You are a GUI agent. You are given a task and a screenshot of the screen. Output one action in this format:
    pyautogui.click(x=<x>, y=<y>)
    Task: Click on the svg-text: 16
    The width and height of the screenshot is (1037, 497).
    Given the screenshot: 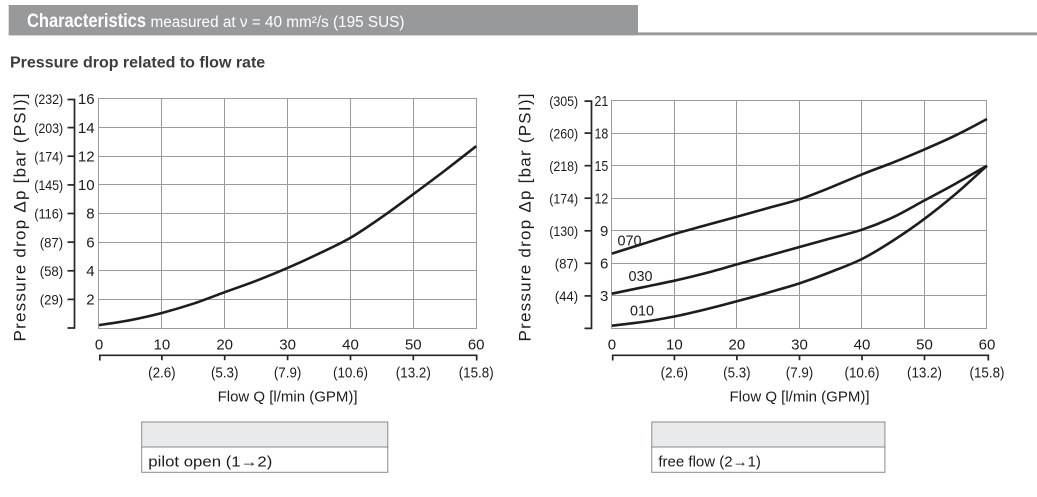 What is the action you would take?
    pyautogui.click(x=86, y=99)
    